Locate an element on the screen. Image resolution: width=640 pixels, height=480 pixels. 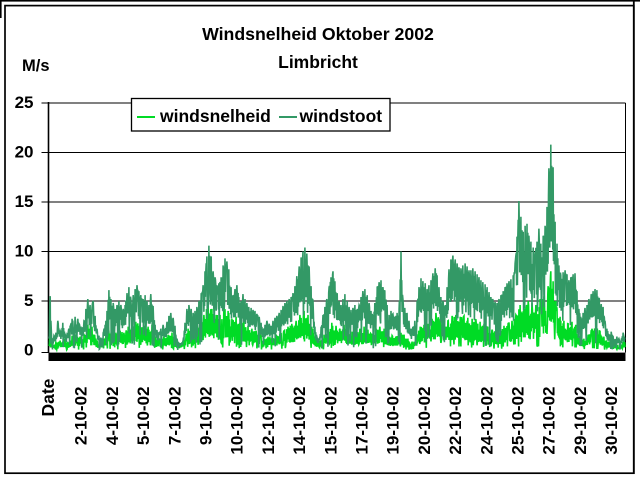
svg-text: 29-10-02 is located at coordinates (580, 421).